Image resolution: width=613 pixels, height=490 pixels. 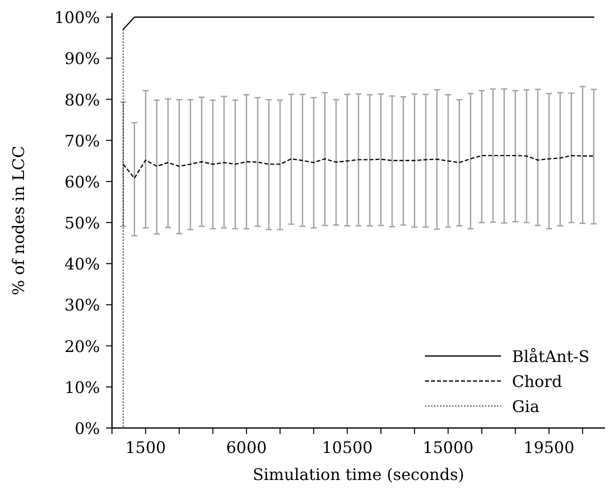 What do you see at coordinates (82, 100) in the screenshot?
I see `y-tick-label: 80%` at bounding box center [82, 100].